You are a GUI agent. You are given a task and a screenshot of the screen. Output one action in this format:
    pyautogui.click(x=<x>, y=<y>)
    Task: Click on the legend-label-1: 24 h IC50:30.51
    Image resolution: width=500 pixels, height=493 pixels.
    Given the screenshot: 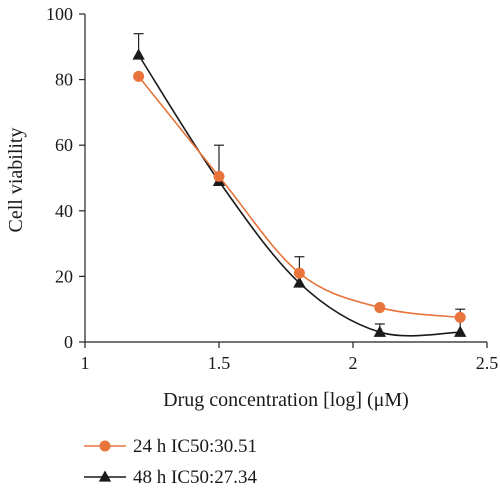 What is the action you would take?
    pyautogui.click(x=195, y=446)
    